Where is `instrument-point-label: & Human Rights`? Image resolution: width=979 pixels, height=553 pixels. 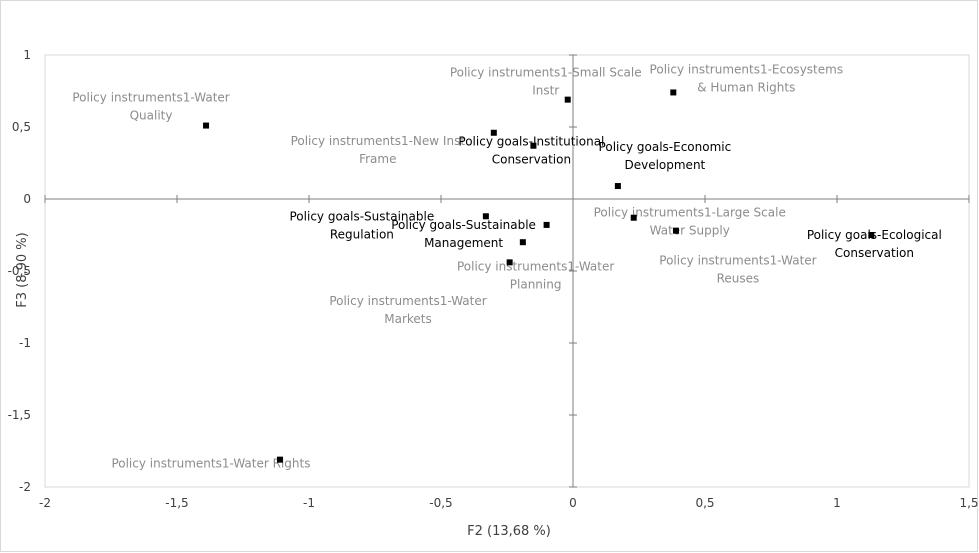
instrument-point-label: & Human Rights is located at coordinates (746, 87).